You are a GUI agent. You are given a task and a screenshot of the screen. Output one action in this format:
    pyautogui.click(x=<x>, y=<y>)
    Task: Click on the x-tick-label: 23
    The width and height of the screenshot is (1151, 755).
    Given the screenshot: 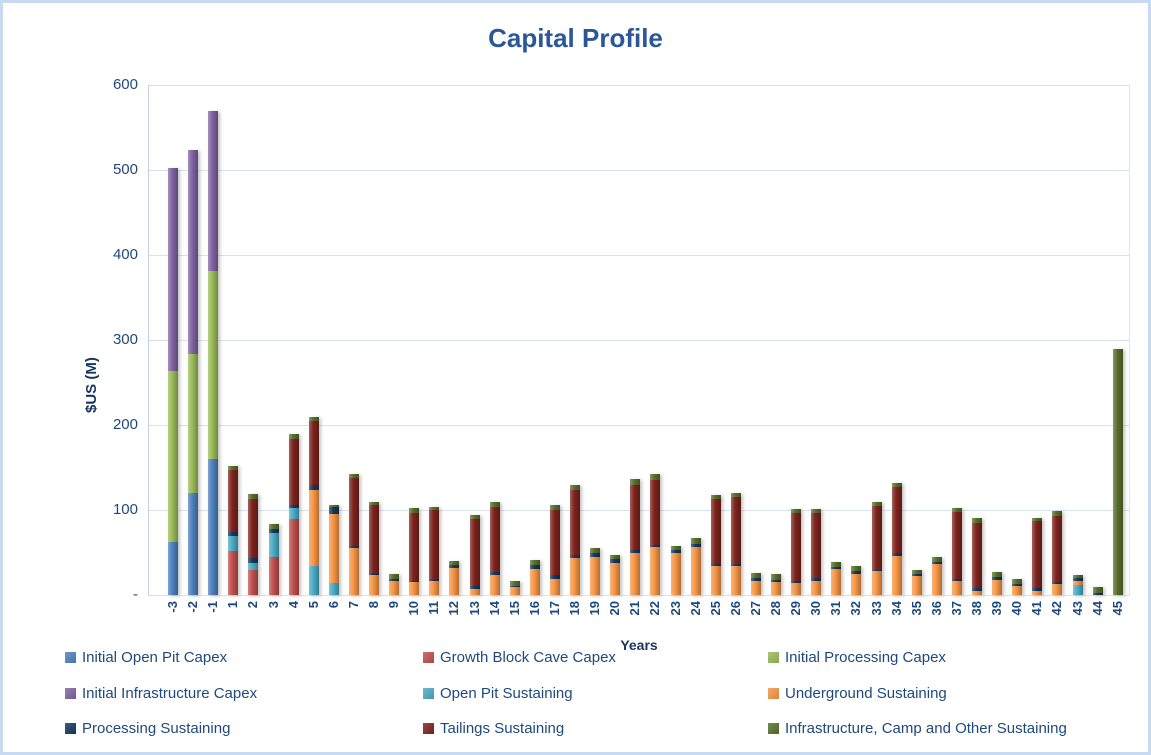 What is the action you would take?
    pyautogui.click(x=675, y=608)
    